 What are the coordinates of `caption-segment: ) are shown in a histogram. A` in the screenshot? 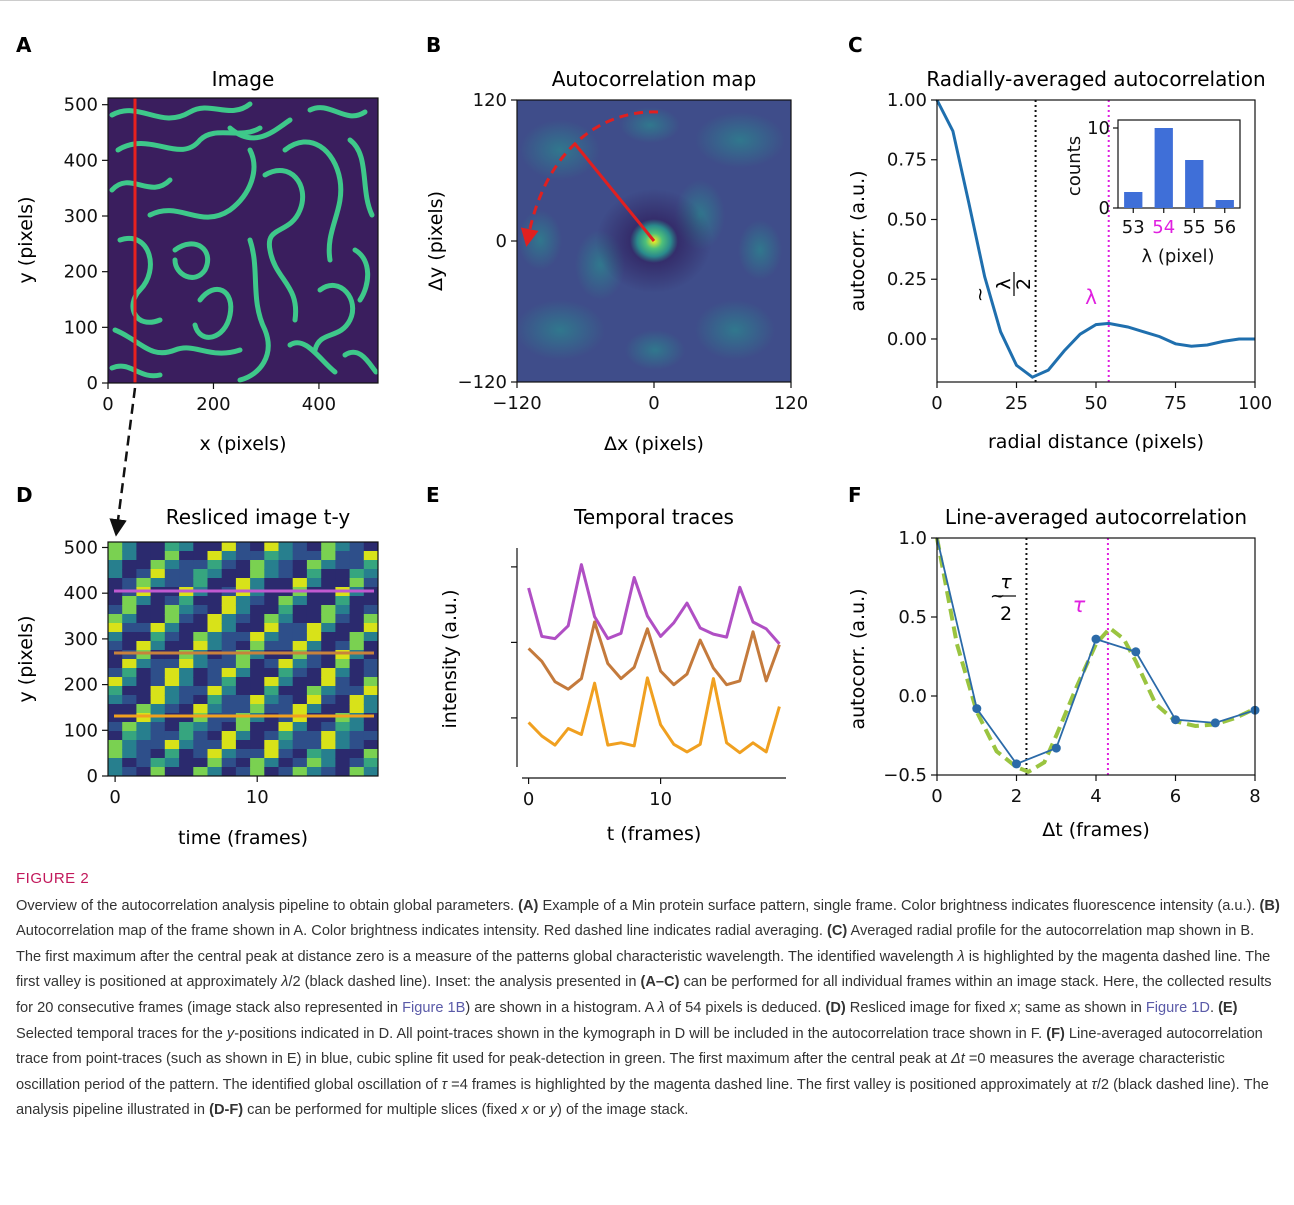 It's located at (561, 1007).